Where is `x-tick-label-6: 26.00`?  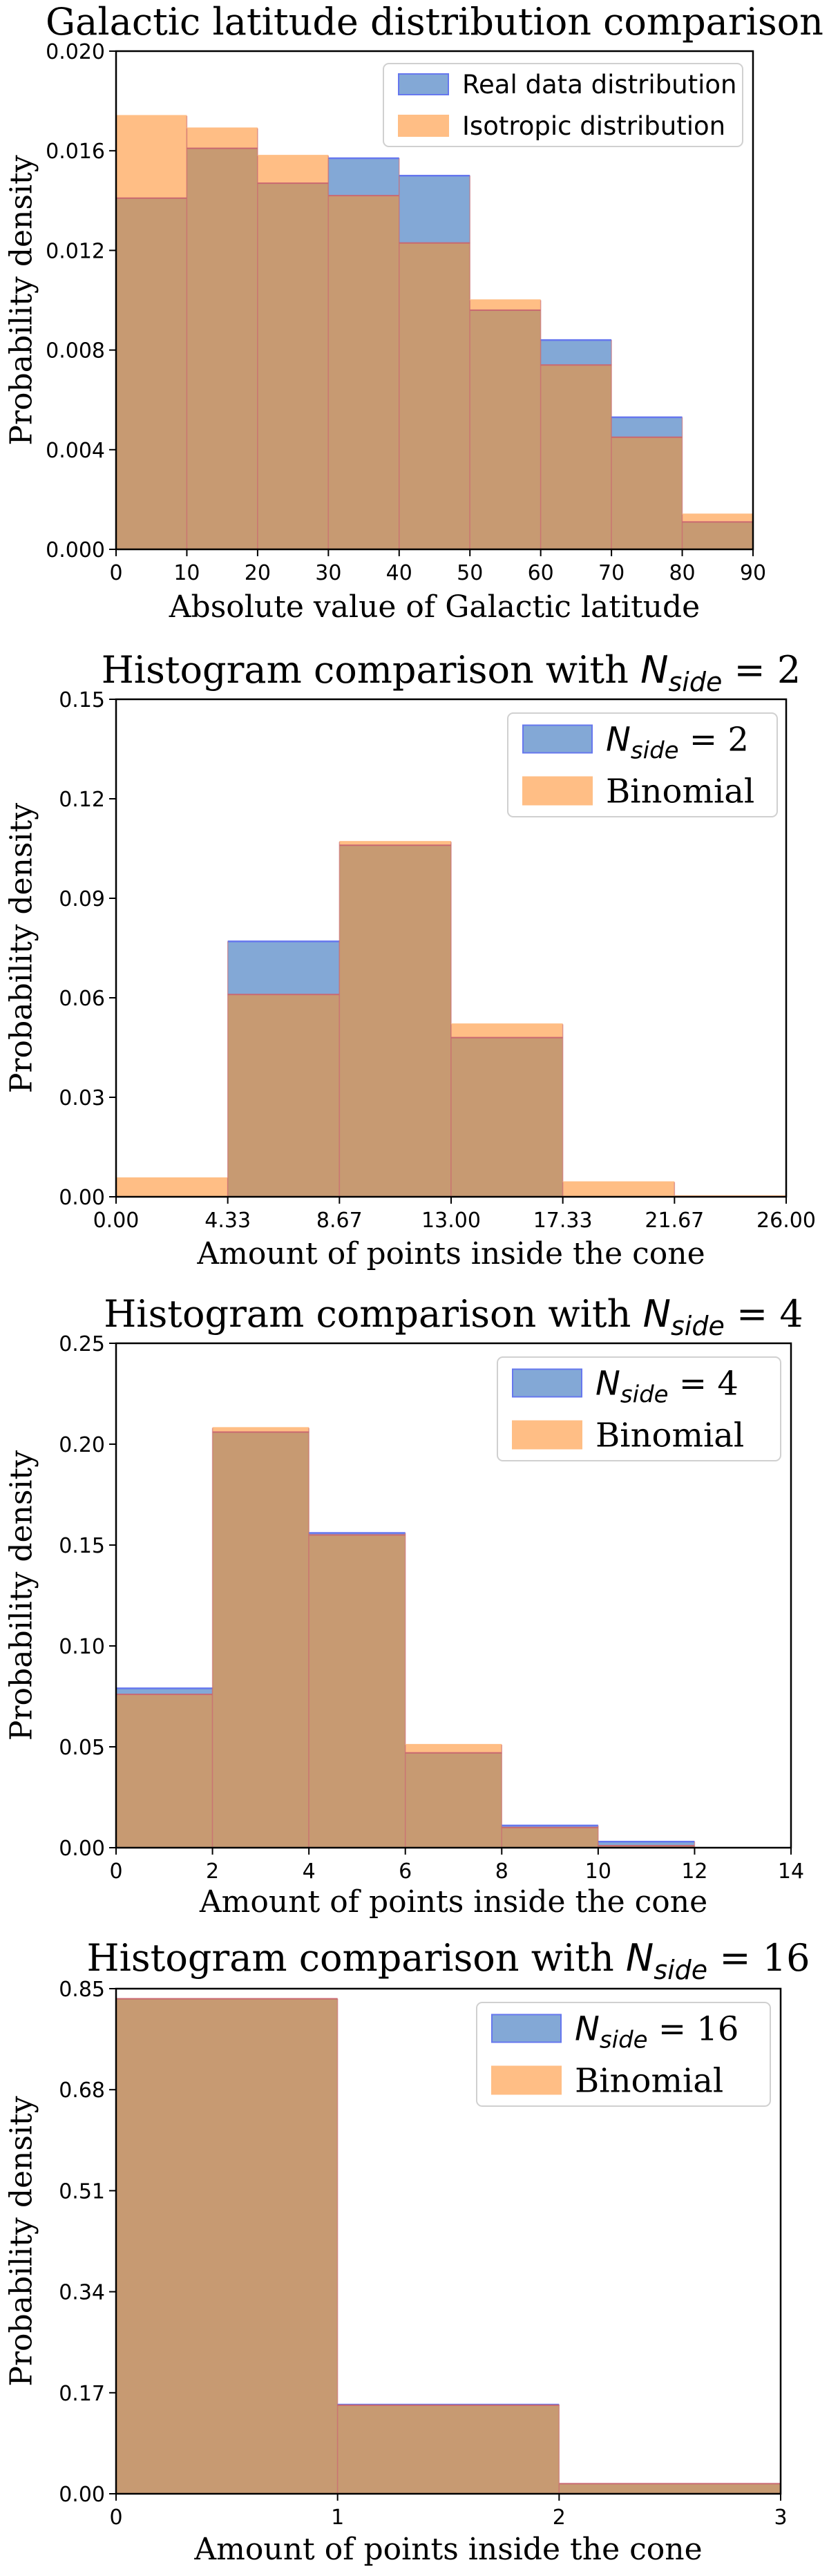 x-tick-label-6: 26.00 is located at coordinates (786, 1221).